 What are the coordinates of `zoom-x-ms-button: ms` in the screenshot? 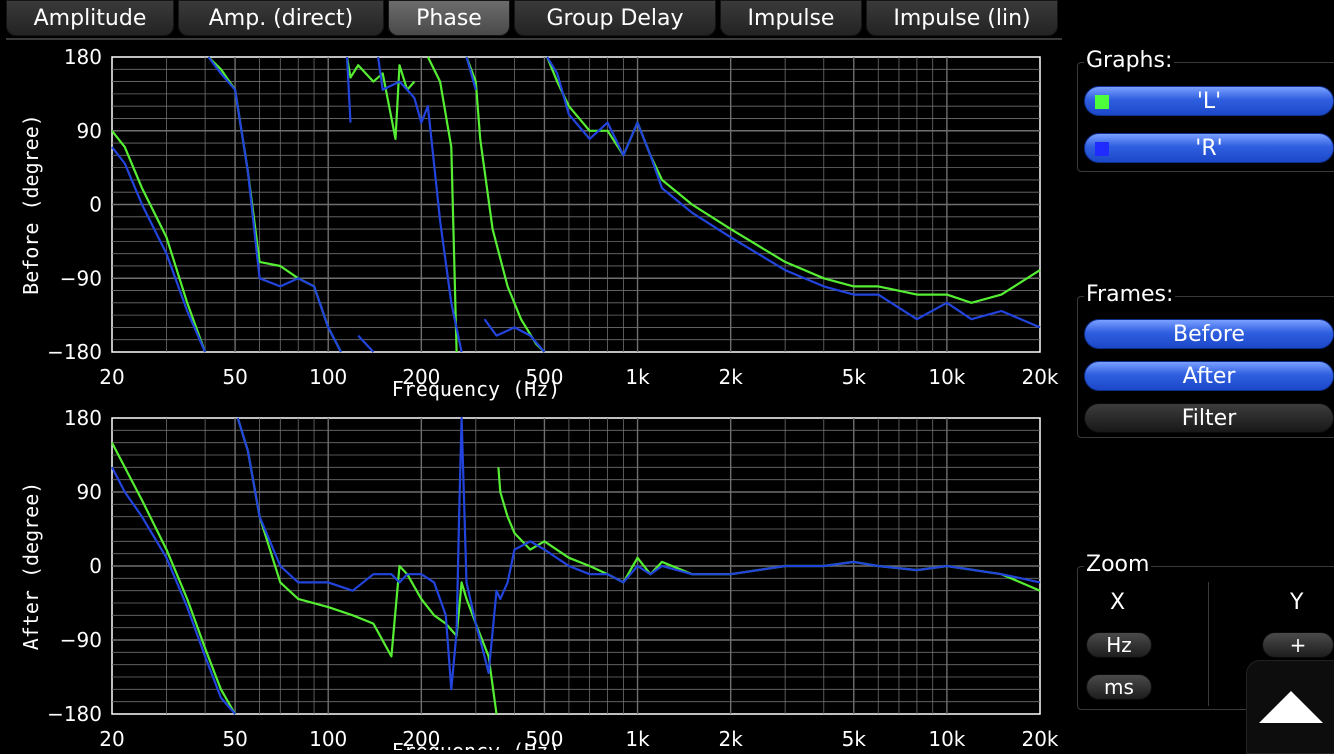 It's located at (1119, 687).